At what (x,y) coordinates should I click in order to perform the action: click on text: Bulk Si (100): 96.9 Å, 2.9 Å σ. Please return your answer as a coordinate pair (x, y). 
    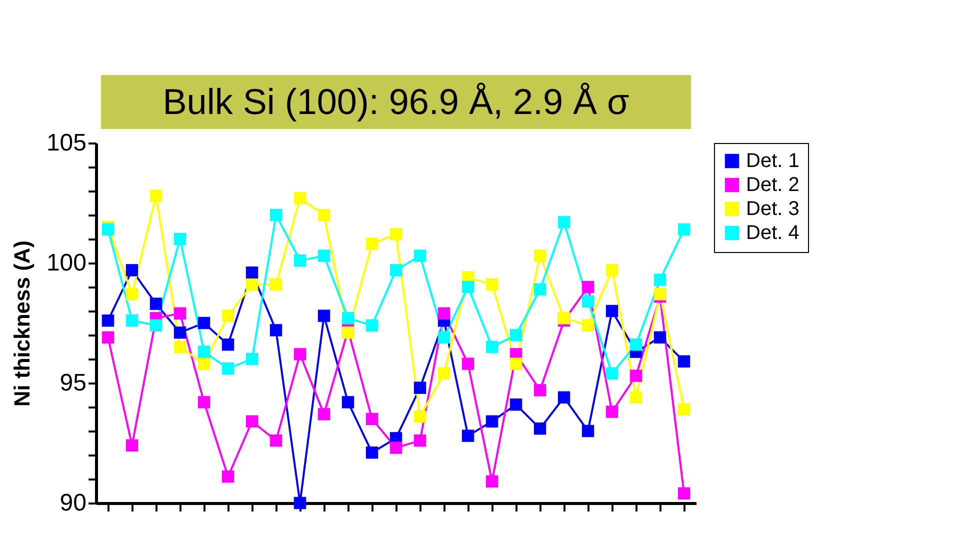
    Looking at the image, I should click on (396, 101).